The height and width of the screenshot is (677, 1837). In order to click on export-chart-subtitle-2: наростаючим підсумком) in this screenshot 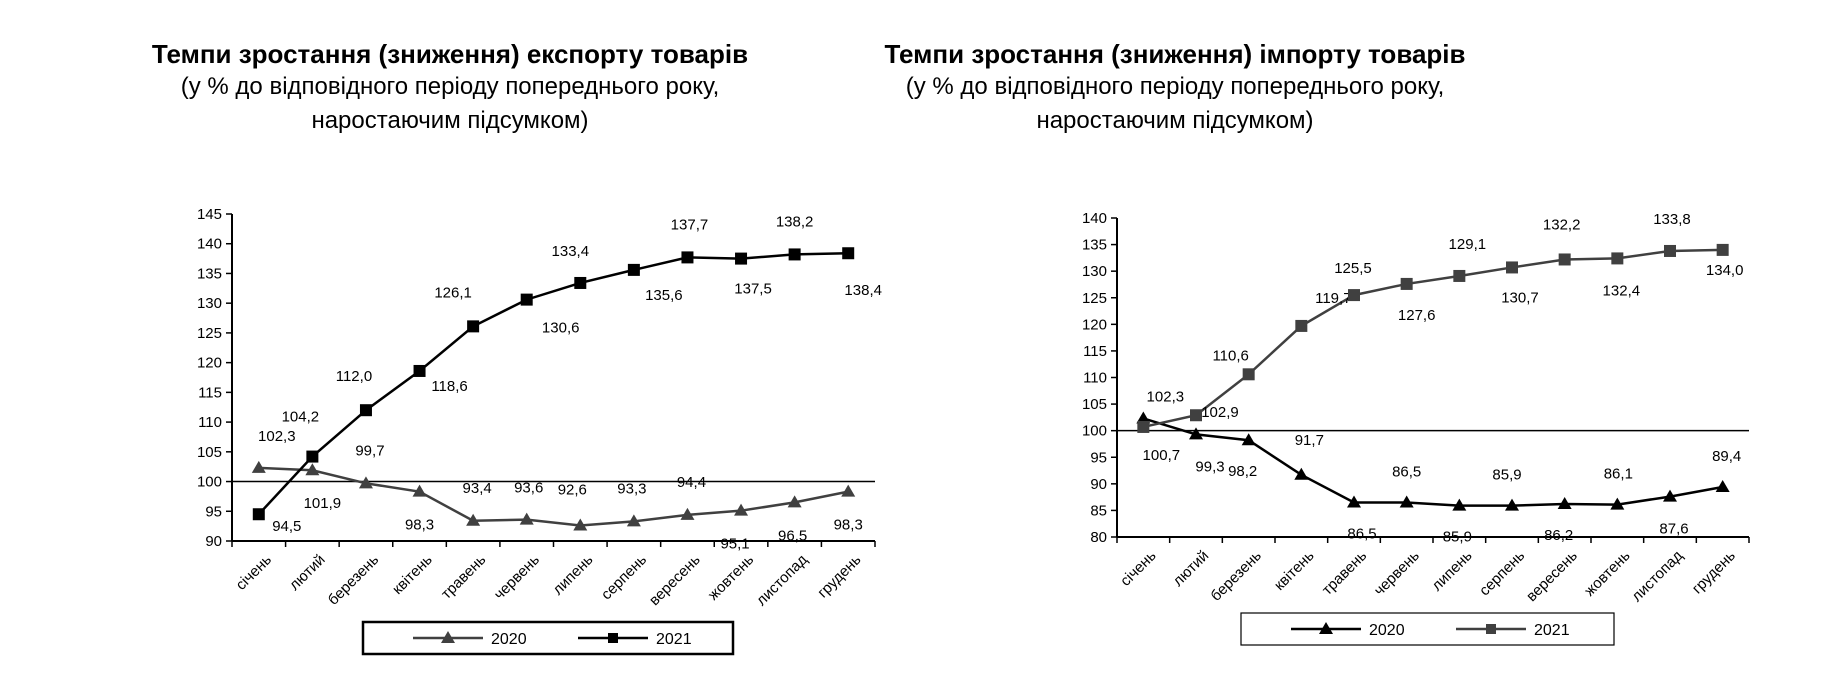, I will do `click(450, 120)`.